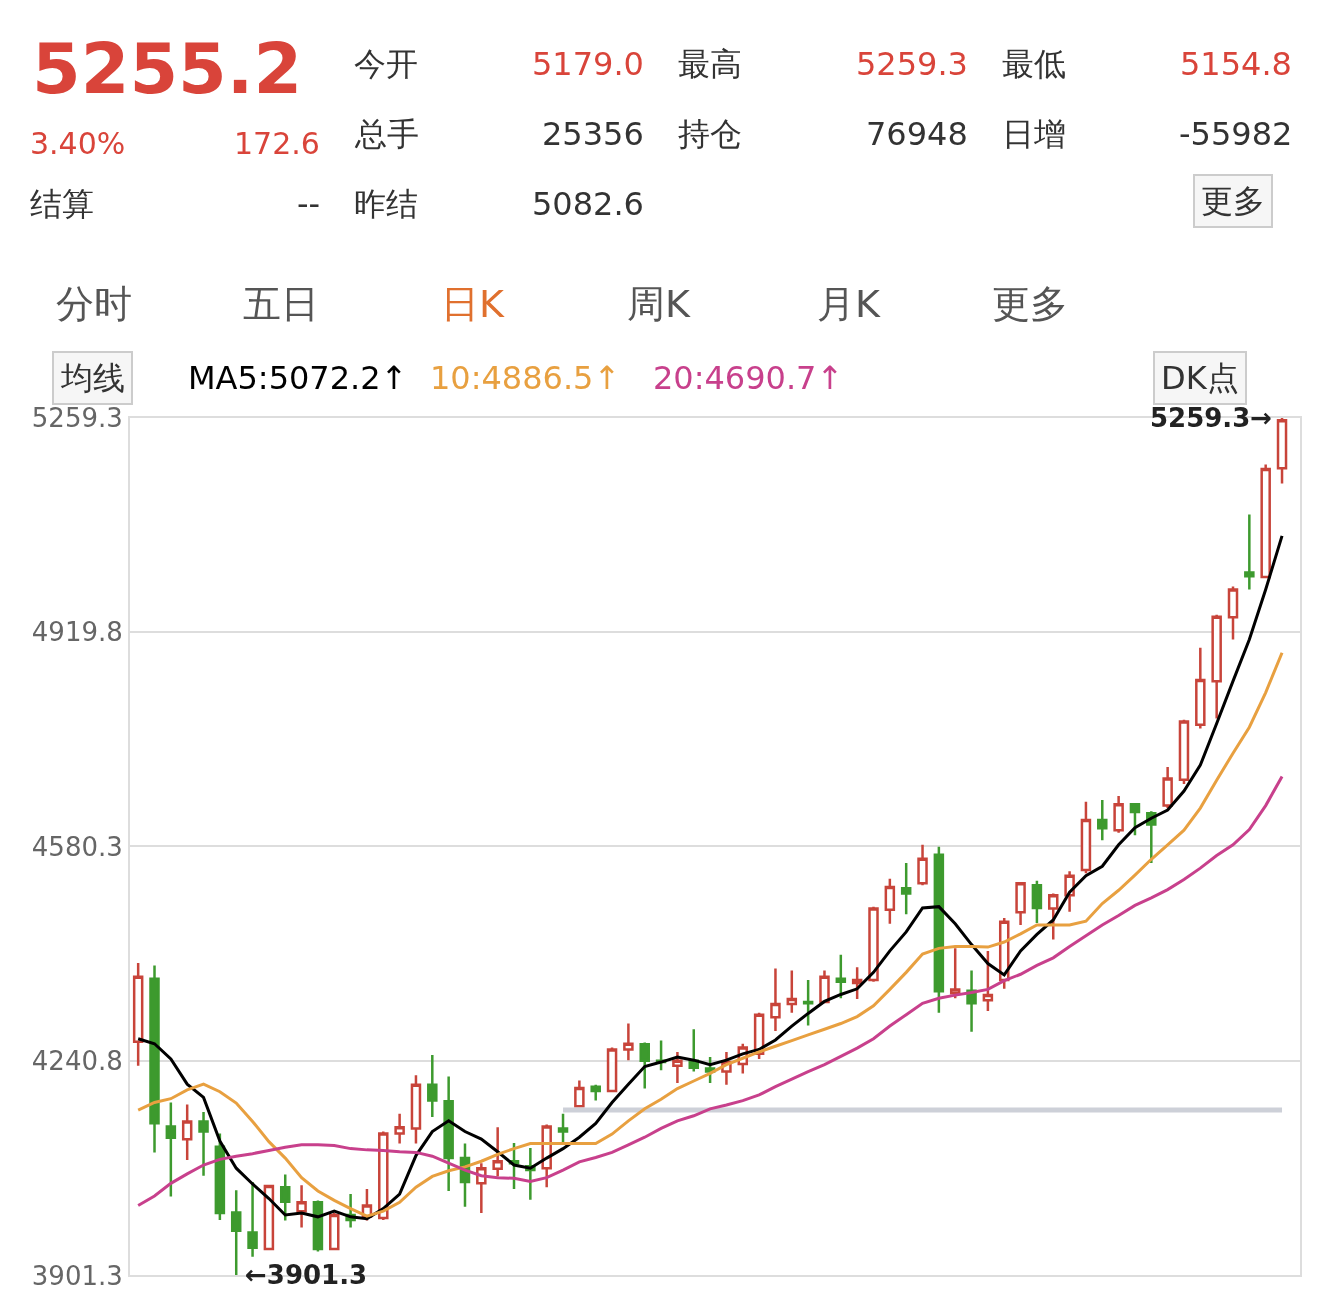  What do you see at coordinates (1211, 418) in the screenshot?
I see `annotation: 5259.3→` at bounding box center [1211, 418].